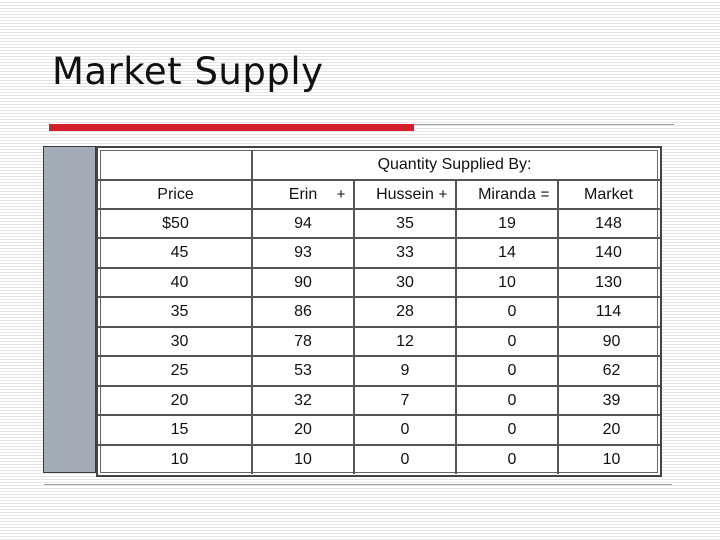 The width and height of the screenshot is (720, 540). What do you see at coordinates (608, 282) in the screenshot?
I see `cell-market: 130` at bounding box center [608, 282].